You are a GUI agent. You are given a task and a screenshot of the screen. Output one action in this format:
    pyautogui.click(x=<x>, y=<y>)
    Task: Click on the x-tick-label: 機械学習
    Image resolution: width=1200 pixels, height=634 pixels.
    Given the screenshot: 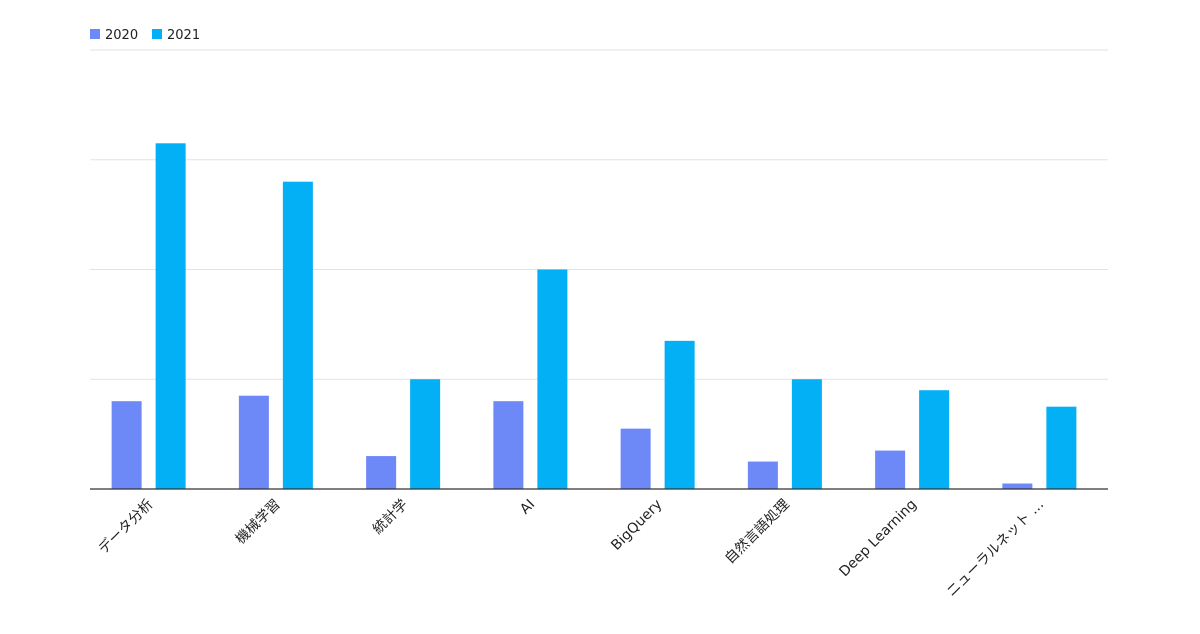 What is the action you would take?
    pyautogui.click(x=258, y=522)
    